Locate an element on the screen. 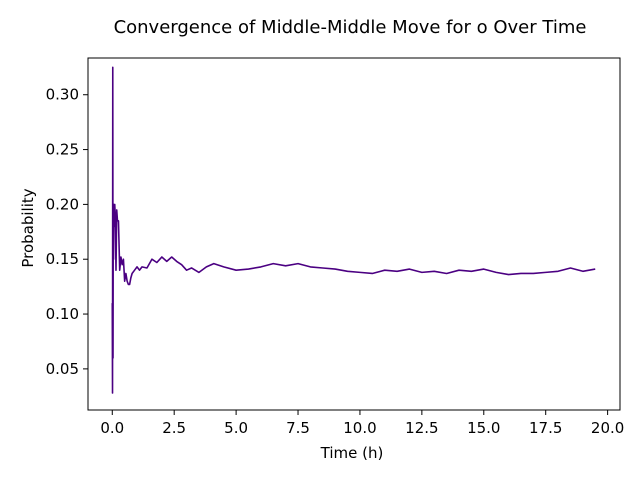  y-tick-label: 0.10 is located at coordinates (62, 314).